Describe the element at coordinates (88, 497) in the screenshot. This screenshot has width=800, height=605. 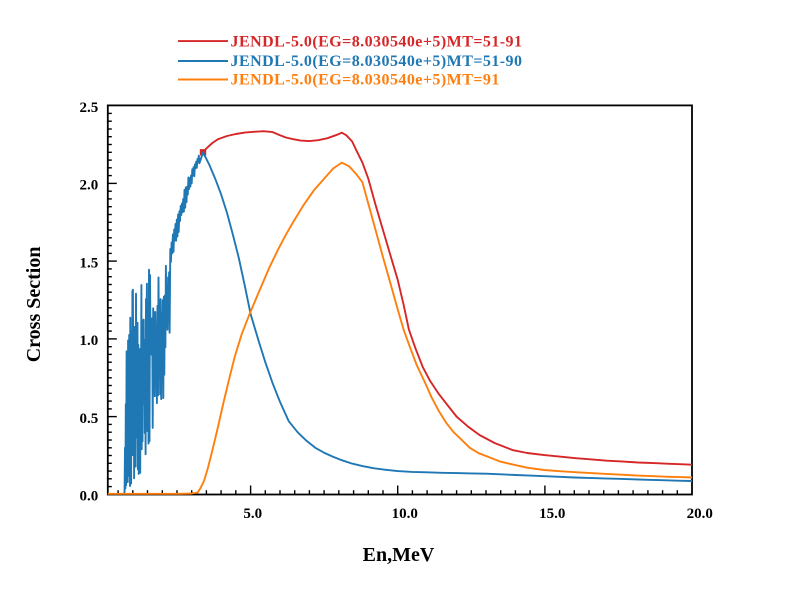
I see `svg-text: 0.0` at that location.